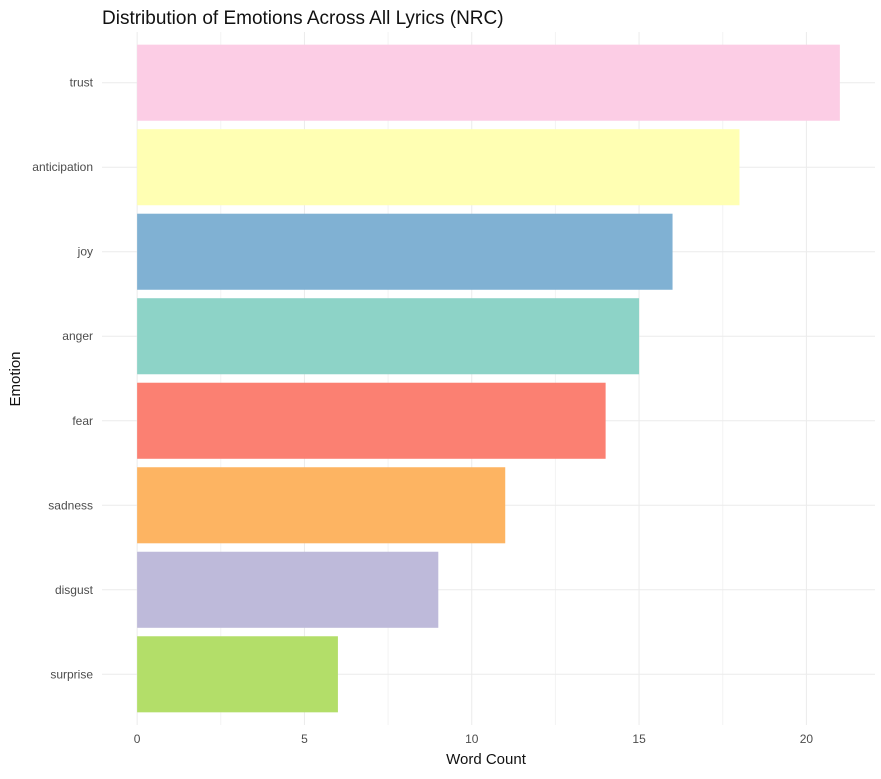 This screenshot has height=779, width=881. I want to click on y-tick-label: trust, so click(82, 83).